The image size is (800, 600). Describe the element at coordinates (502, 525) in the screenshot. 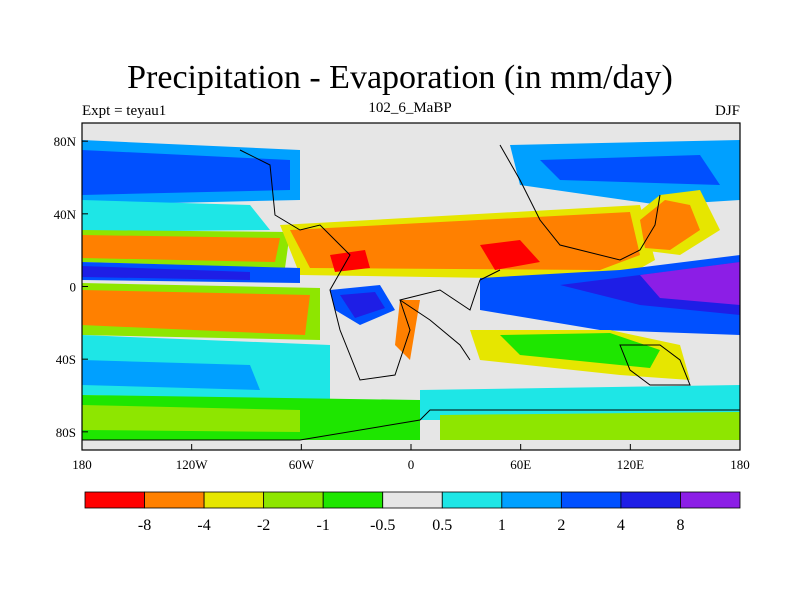

I see `colorbar-label: 1` at that location.